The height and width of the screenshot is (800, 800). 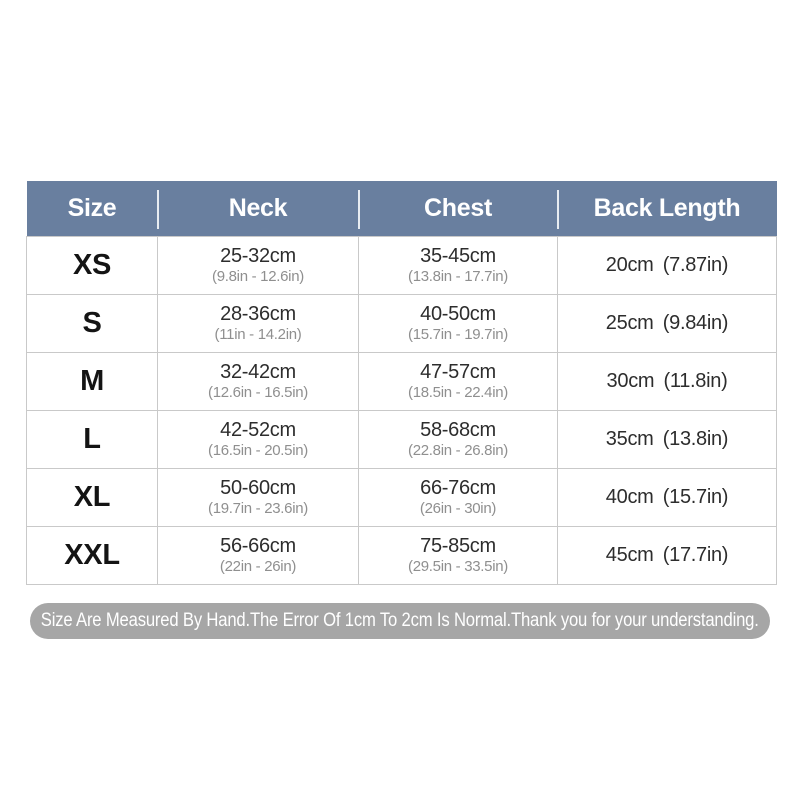 I want to click on chest-cell: 35-45cm (13.8in - 17.7in), so click(x=458, y=265).